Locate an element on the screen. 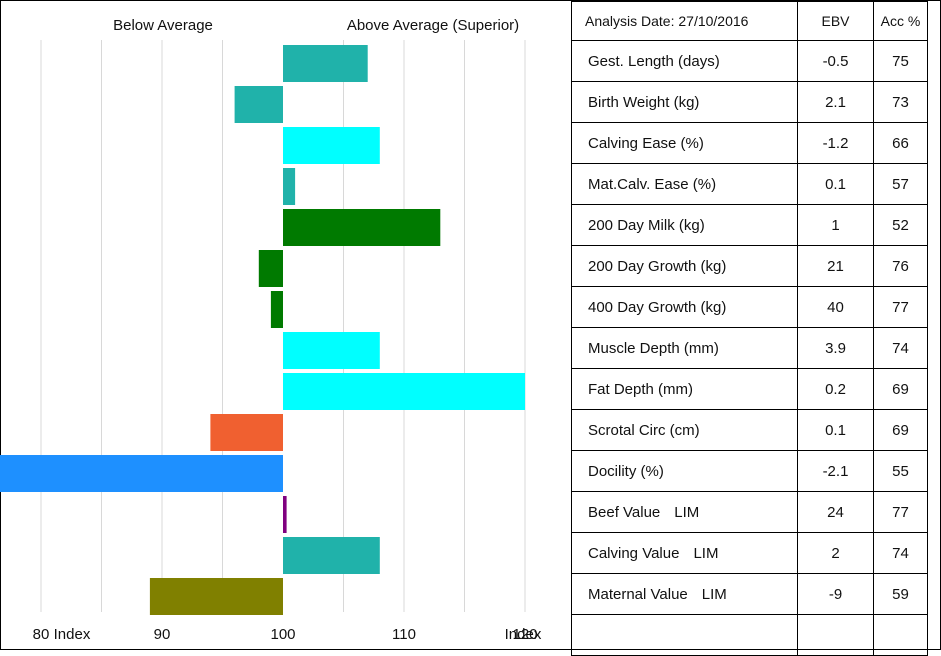 The image size is (941, 656). trait-label: Mat.Calv. Ease (%) is located at coordinates (684, 184).